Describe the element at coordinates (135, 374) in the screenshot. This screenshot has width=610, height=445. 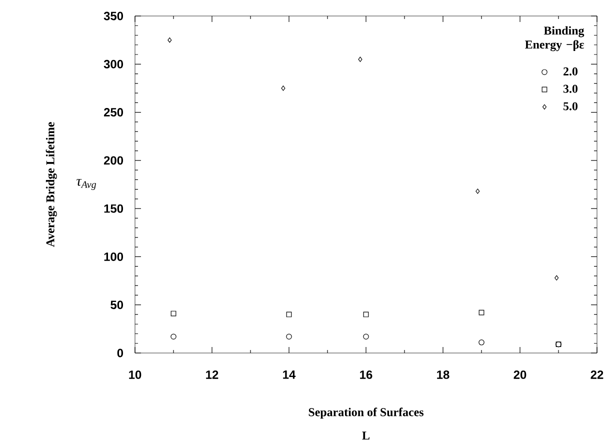
I see `x-tick-label: 10` at that location.